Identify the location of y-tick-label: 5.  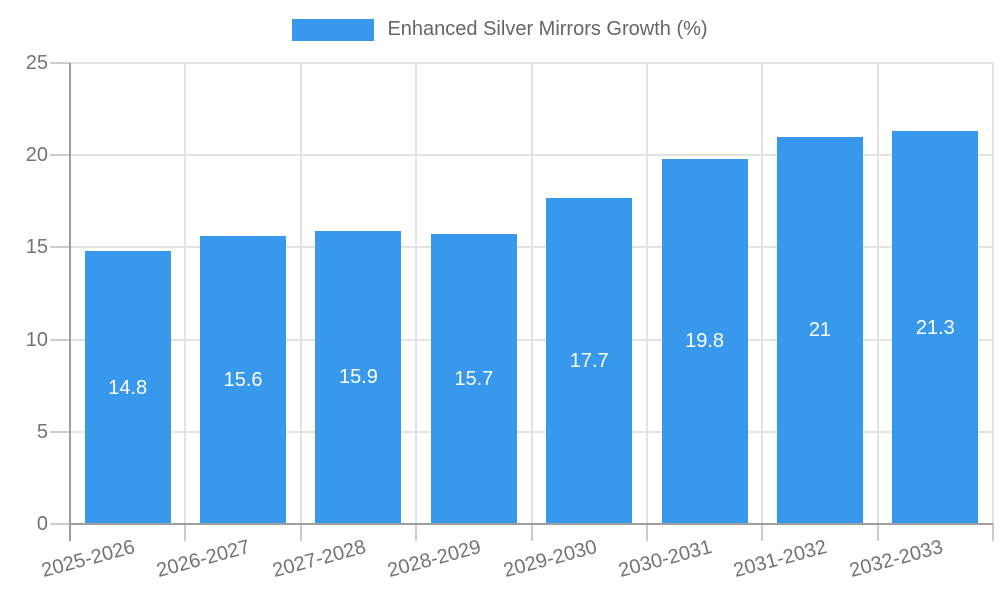
(42, 431).